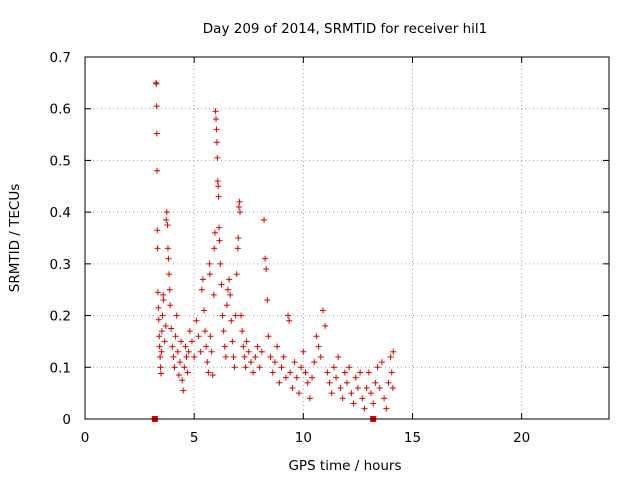 Image resolution: width=640 pixels, height=480 pixels. What do you see at coordinates (85, 438) in the screenshot?
I see `x-tick-label: 0` at bounding box center [85, 438].